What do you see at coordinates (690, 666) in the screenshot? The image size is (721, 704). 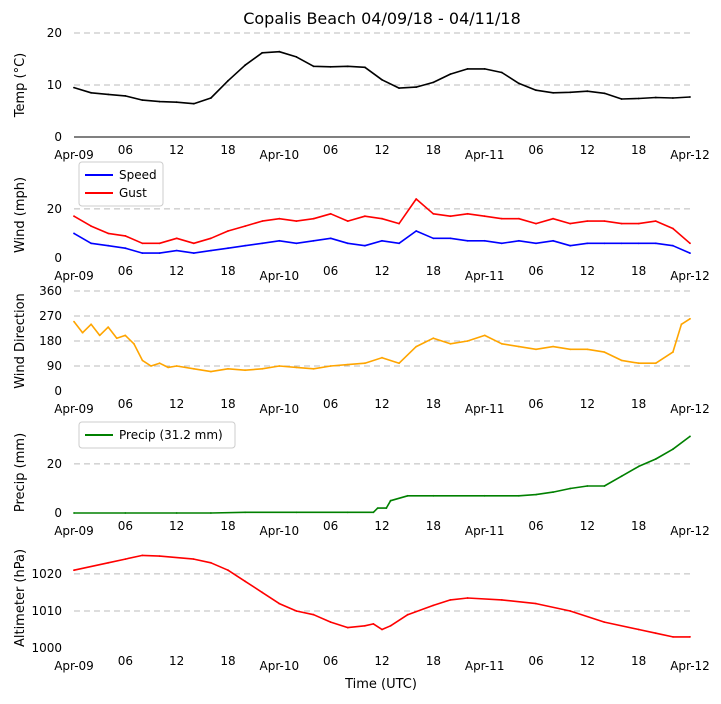 I see `x-tick-label-altimeter: Apr-12` at bounding box center [690, 666].